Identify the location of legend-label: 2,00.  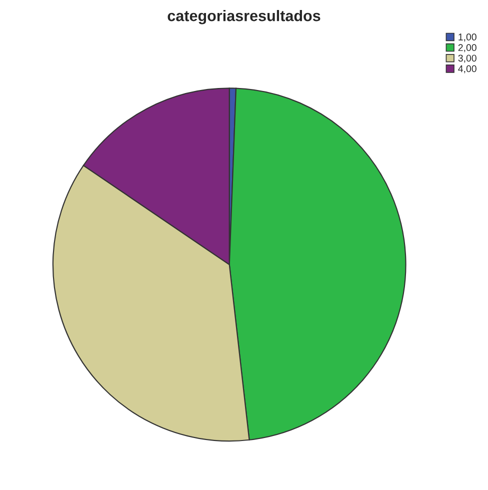
(467, 48).